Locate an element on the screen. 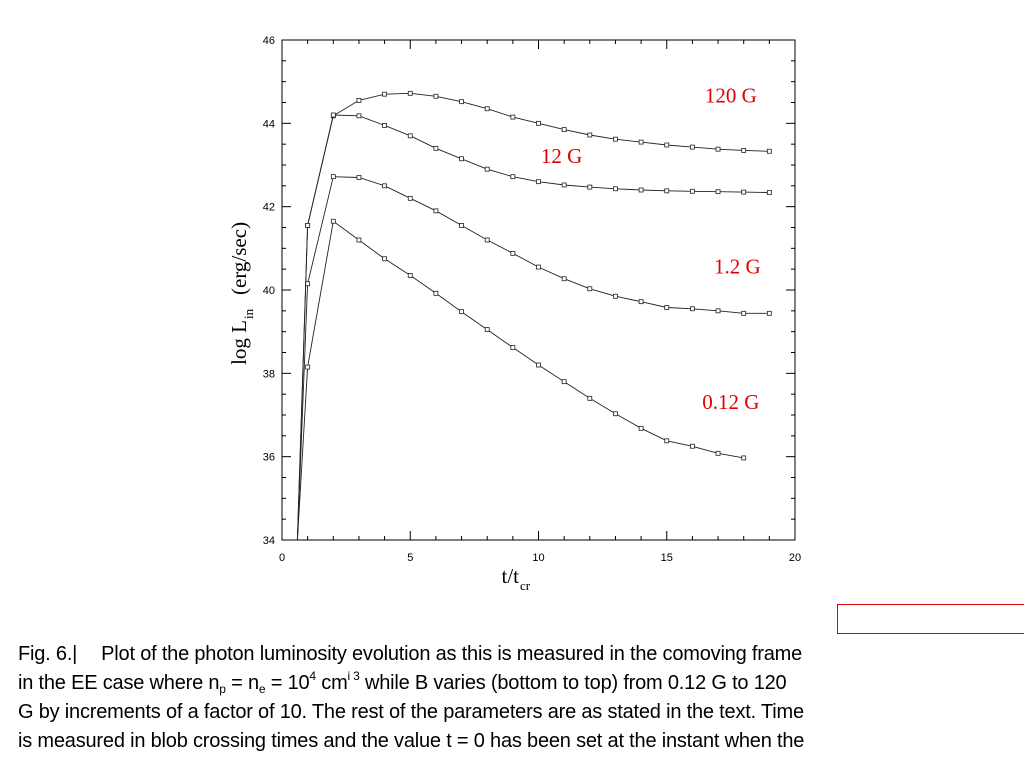 The image size is (1024, 768). caption-text: = n is located at coordinates (242, 683).